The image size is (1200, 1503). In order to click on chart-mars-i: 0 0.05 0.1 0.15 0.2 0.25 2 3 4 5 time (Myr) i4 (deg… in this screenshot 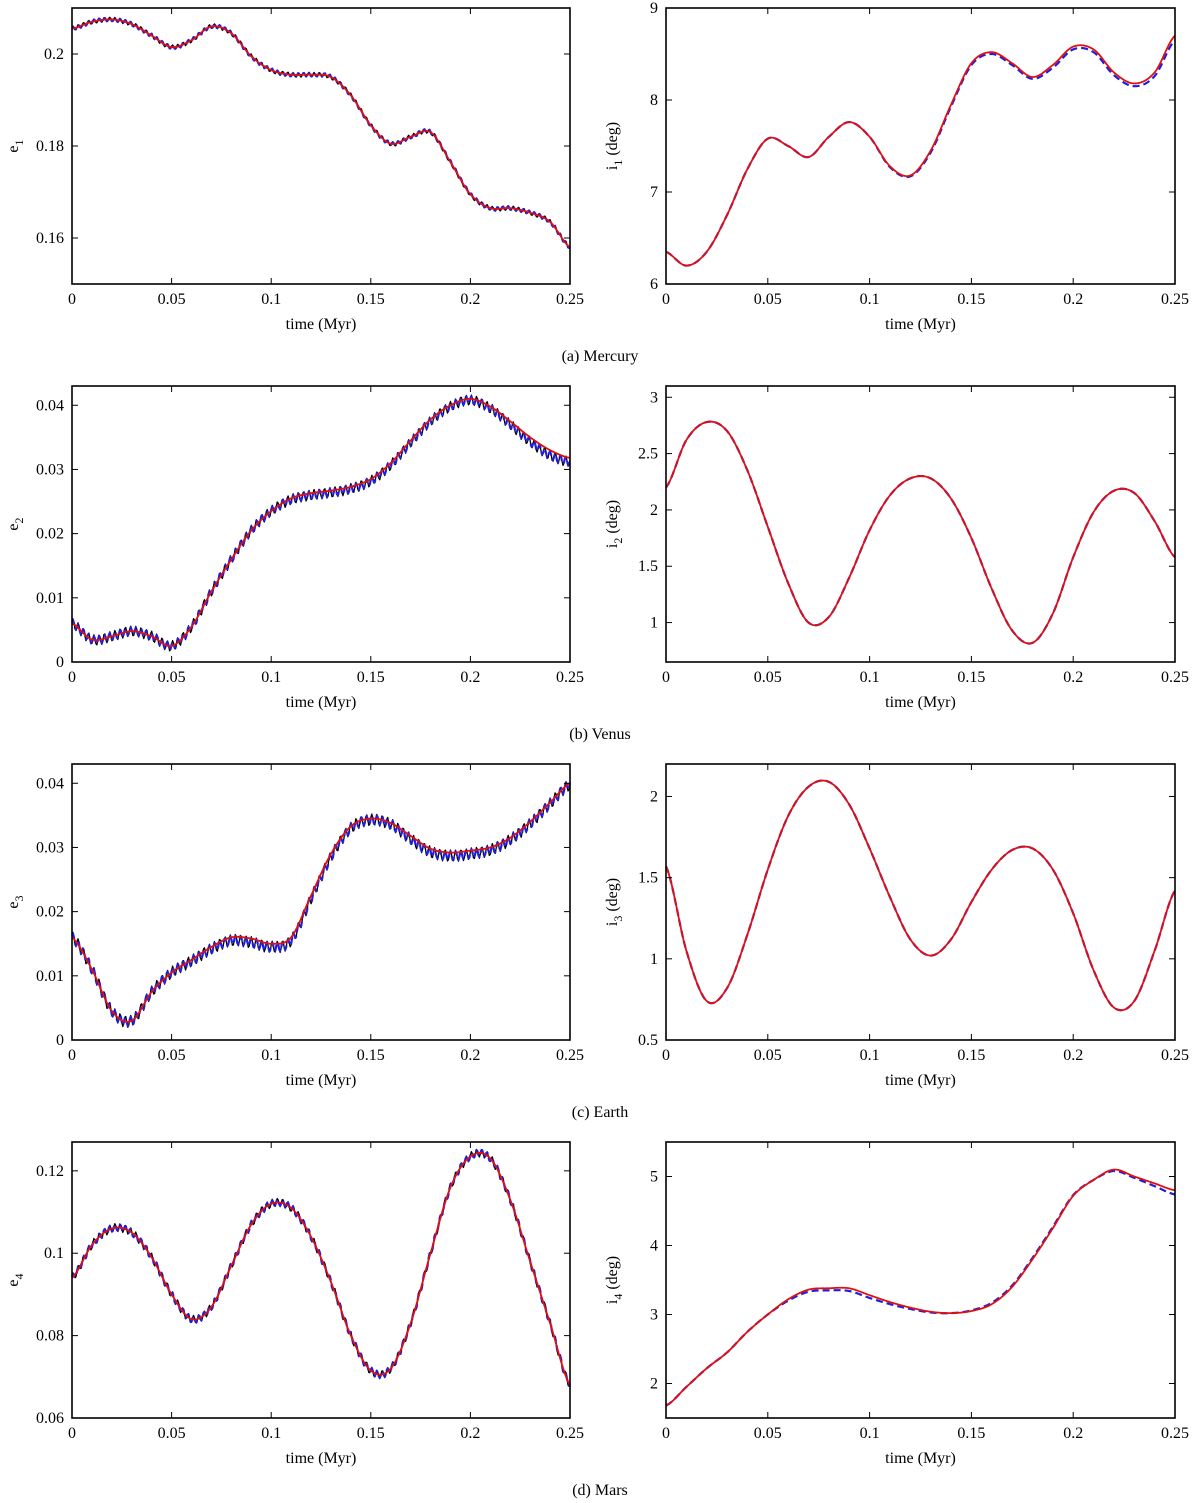, I will do `click(896, 1304)`.